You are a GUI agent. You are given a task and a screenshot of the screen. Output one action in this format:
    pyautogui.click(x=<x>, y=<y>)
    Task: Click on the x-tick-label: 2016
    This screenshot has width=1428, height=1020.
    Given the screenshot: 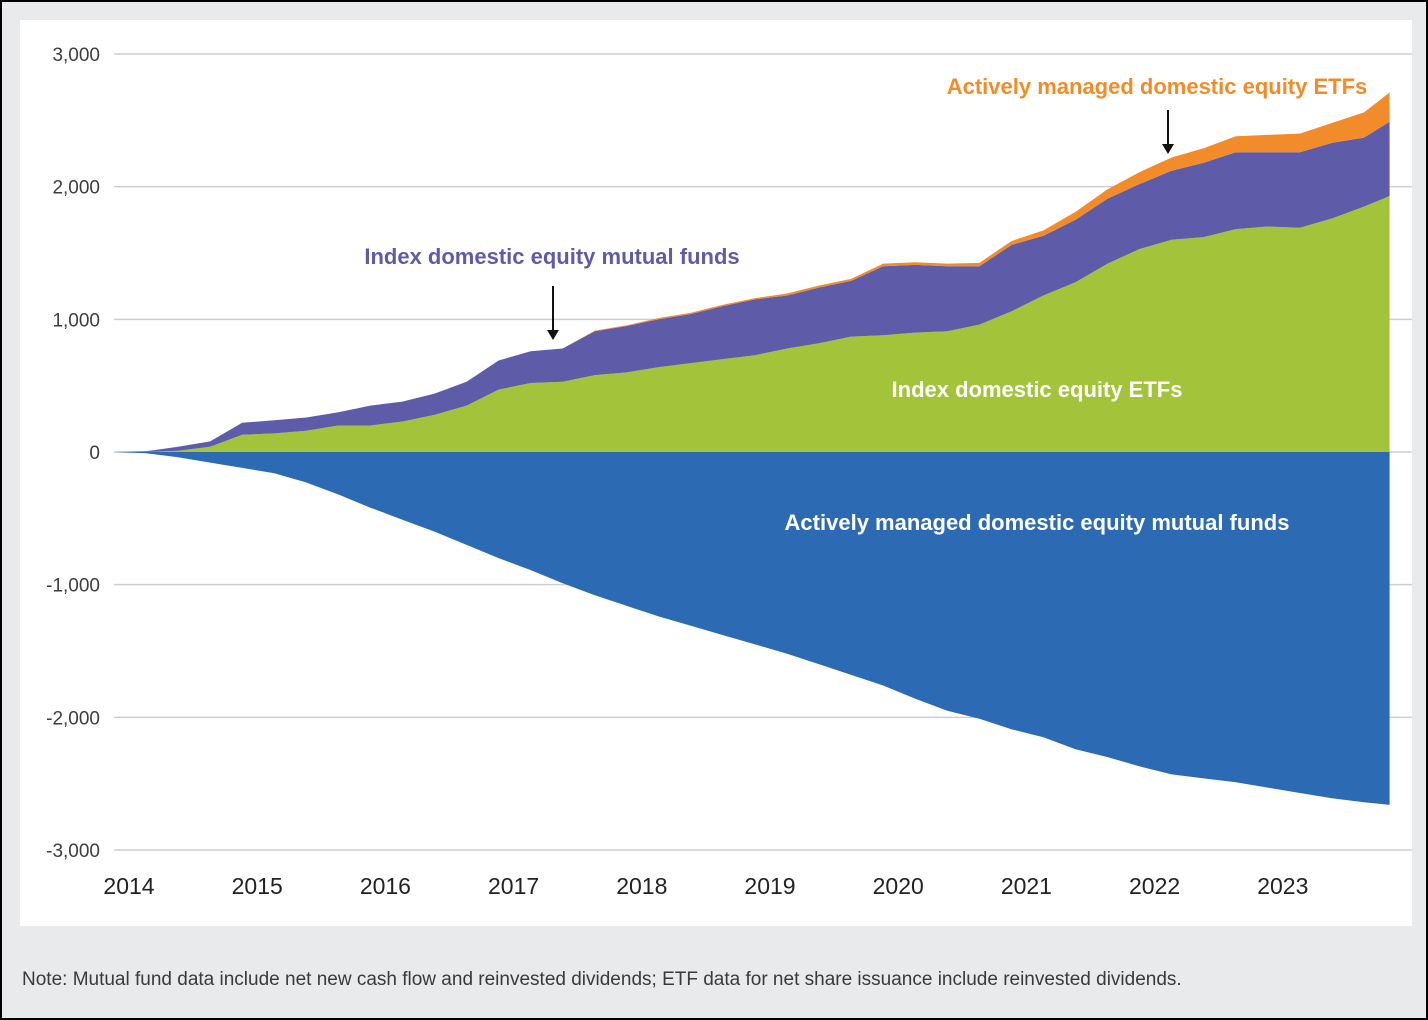 What is the action you would take?
    pyautogui.click(x=385, y=886)
    